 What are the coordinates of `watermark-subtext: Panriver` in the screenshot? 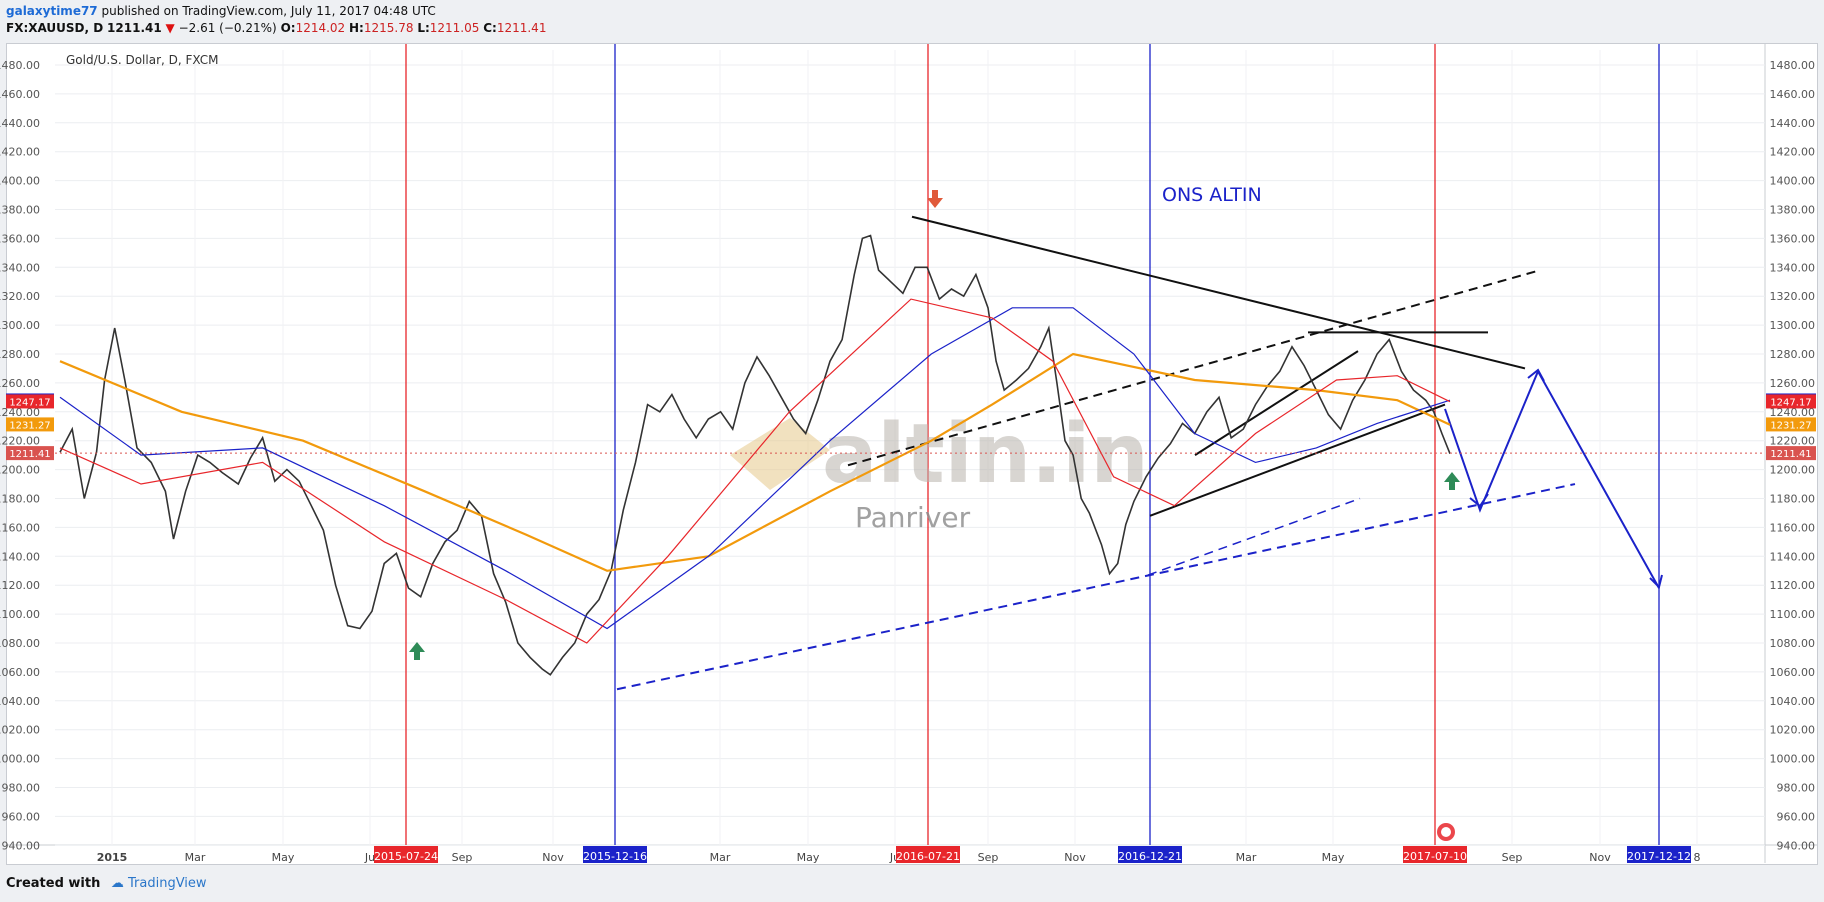 It's located at (913, 517).